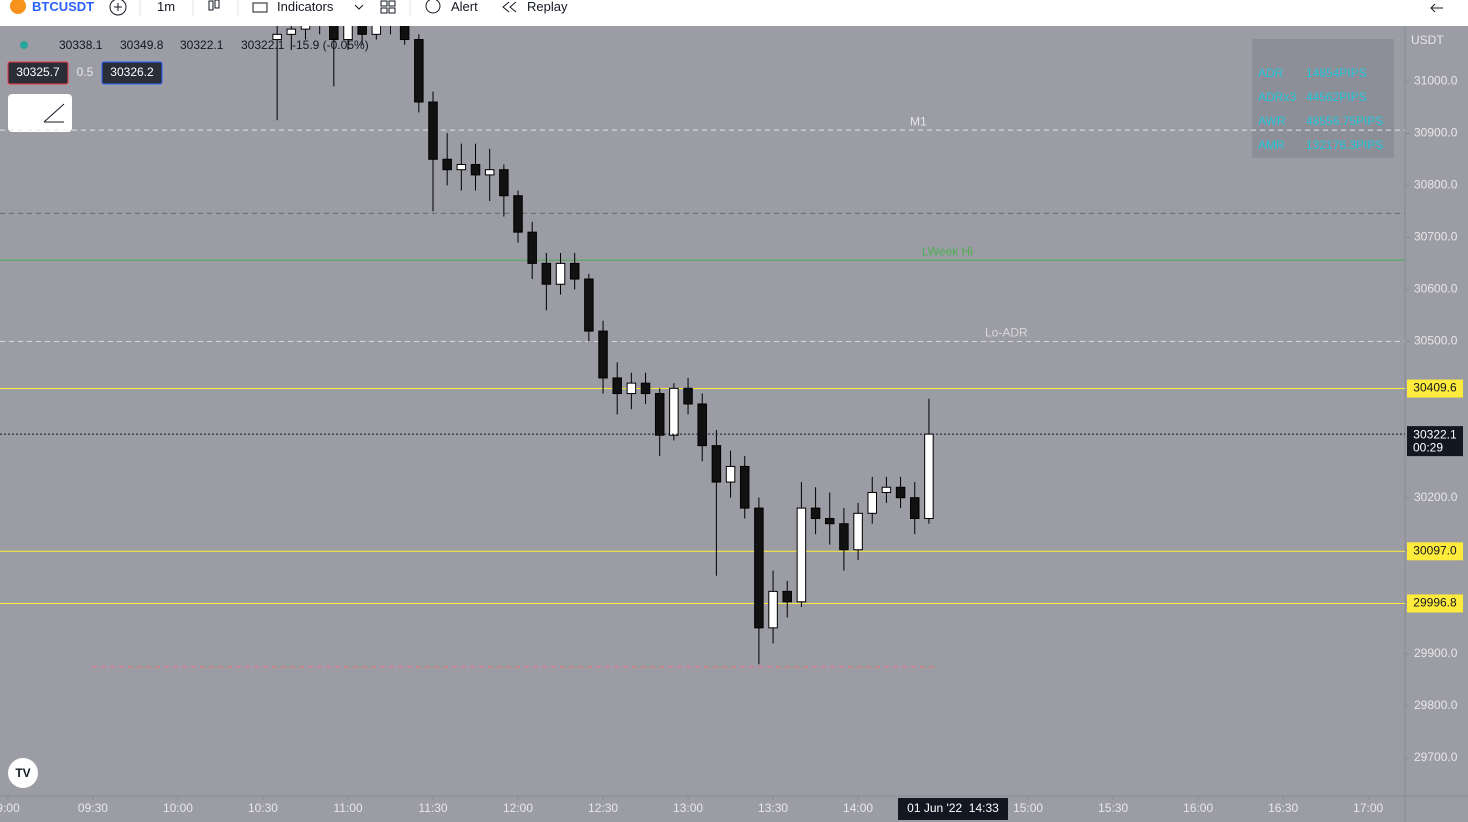 The image size is (1468, 822). What do you see at coordinates (202, 45) in the screenshot?
I see `legend-low: 30322.1` at bounding box center [202, 45].